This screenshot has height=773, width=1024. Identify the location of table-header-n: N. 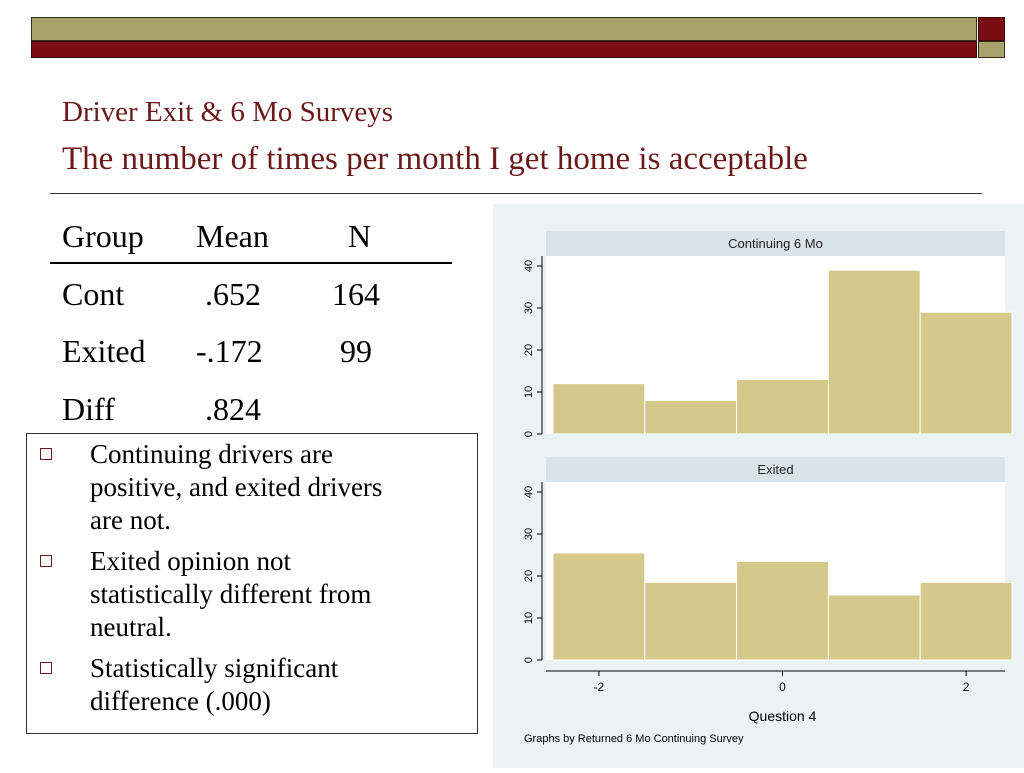
(360, 236).